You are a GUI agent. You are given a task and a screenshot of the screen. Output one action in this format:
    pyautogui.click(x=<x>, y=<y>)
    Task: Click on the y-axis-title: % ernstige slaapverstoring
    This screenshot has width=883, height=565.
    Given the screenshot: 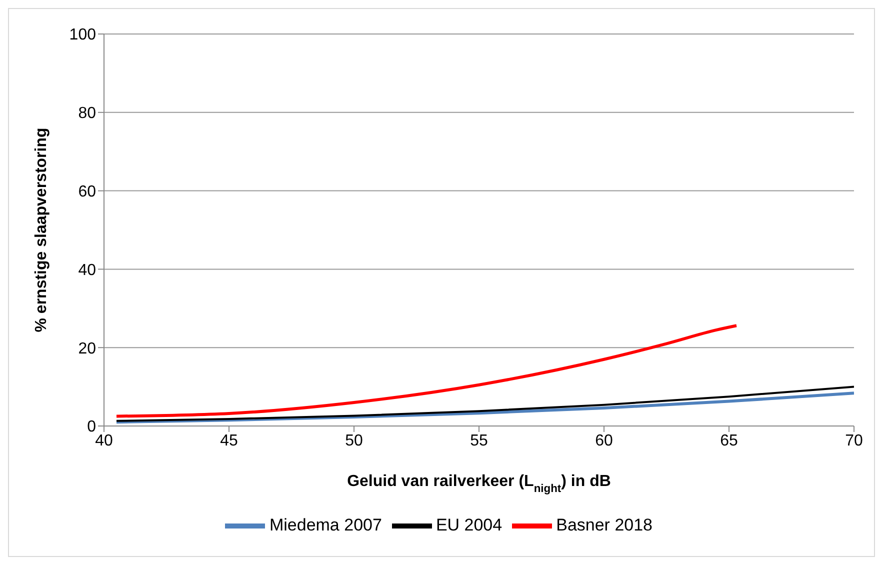 What is the action you would take?
    pyautogui.click(x=41, y=230)
    